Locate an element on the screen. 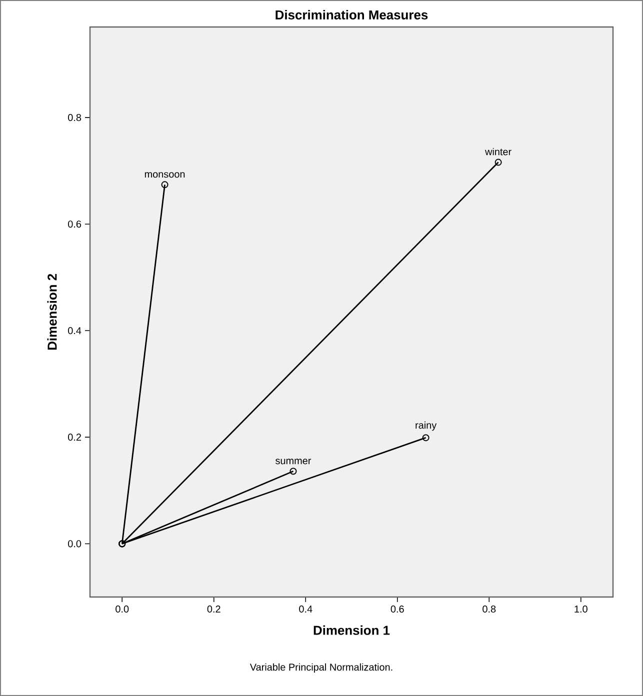 This screenshot has height=696, width=643. x-tick-label: 0.6 is located at coordinates (397, 609).